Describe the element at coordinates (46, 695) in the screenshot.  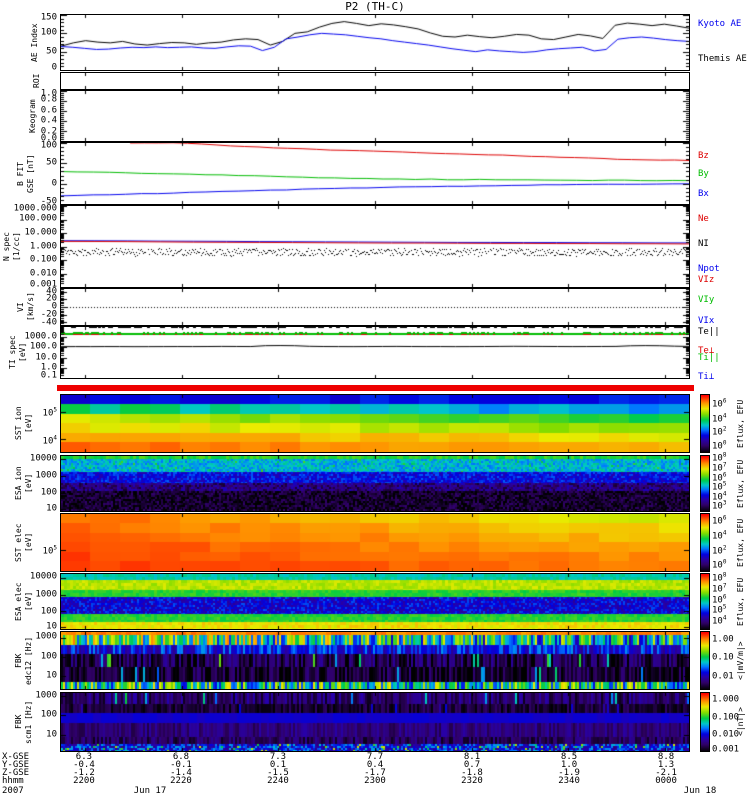
I see `fbk_scm1-ytick-label: 1000` at that location.